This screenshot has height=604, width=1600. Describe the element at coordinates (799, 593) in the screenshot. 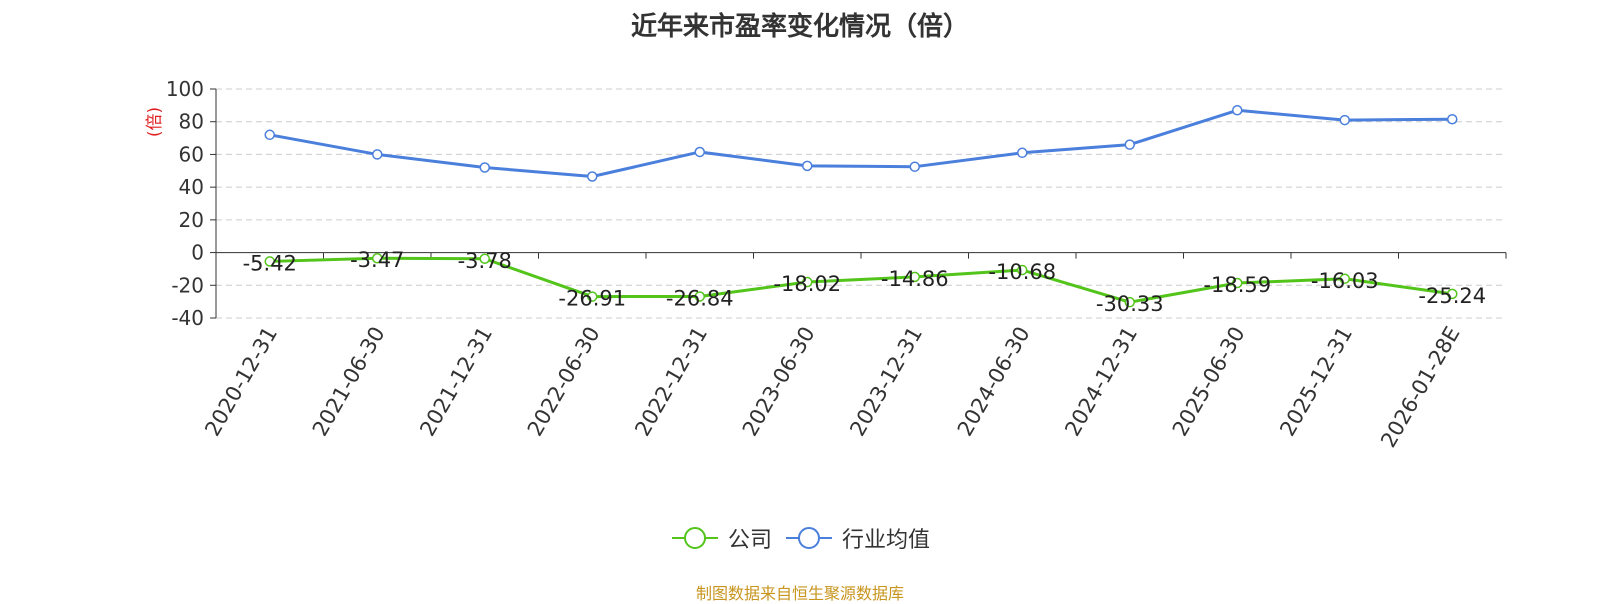

I see `source-note: 制图数据来自恒生聚源数据库` at that location.